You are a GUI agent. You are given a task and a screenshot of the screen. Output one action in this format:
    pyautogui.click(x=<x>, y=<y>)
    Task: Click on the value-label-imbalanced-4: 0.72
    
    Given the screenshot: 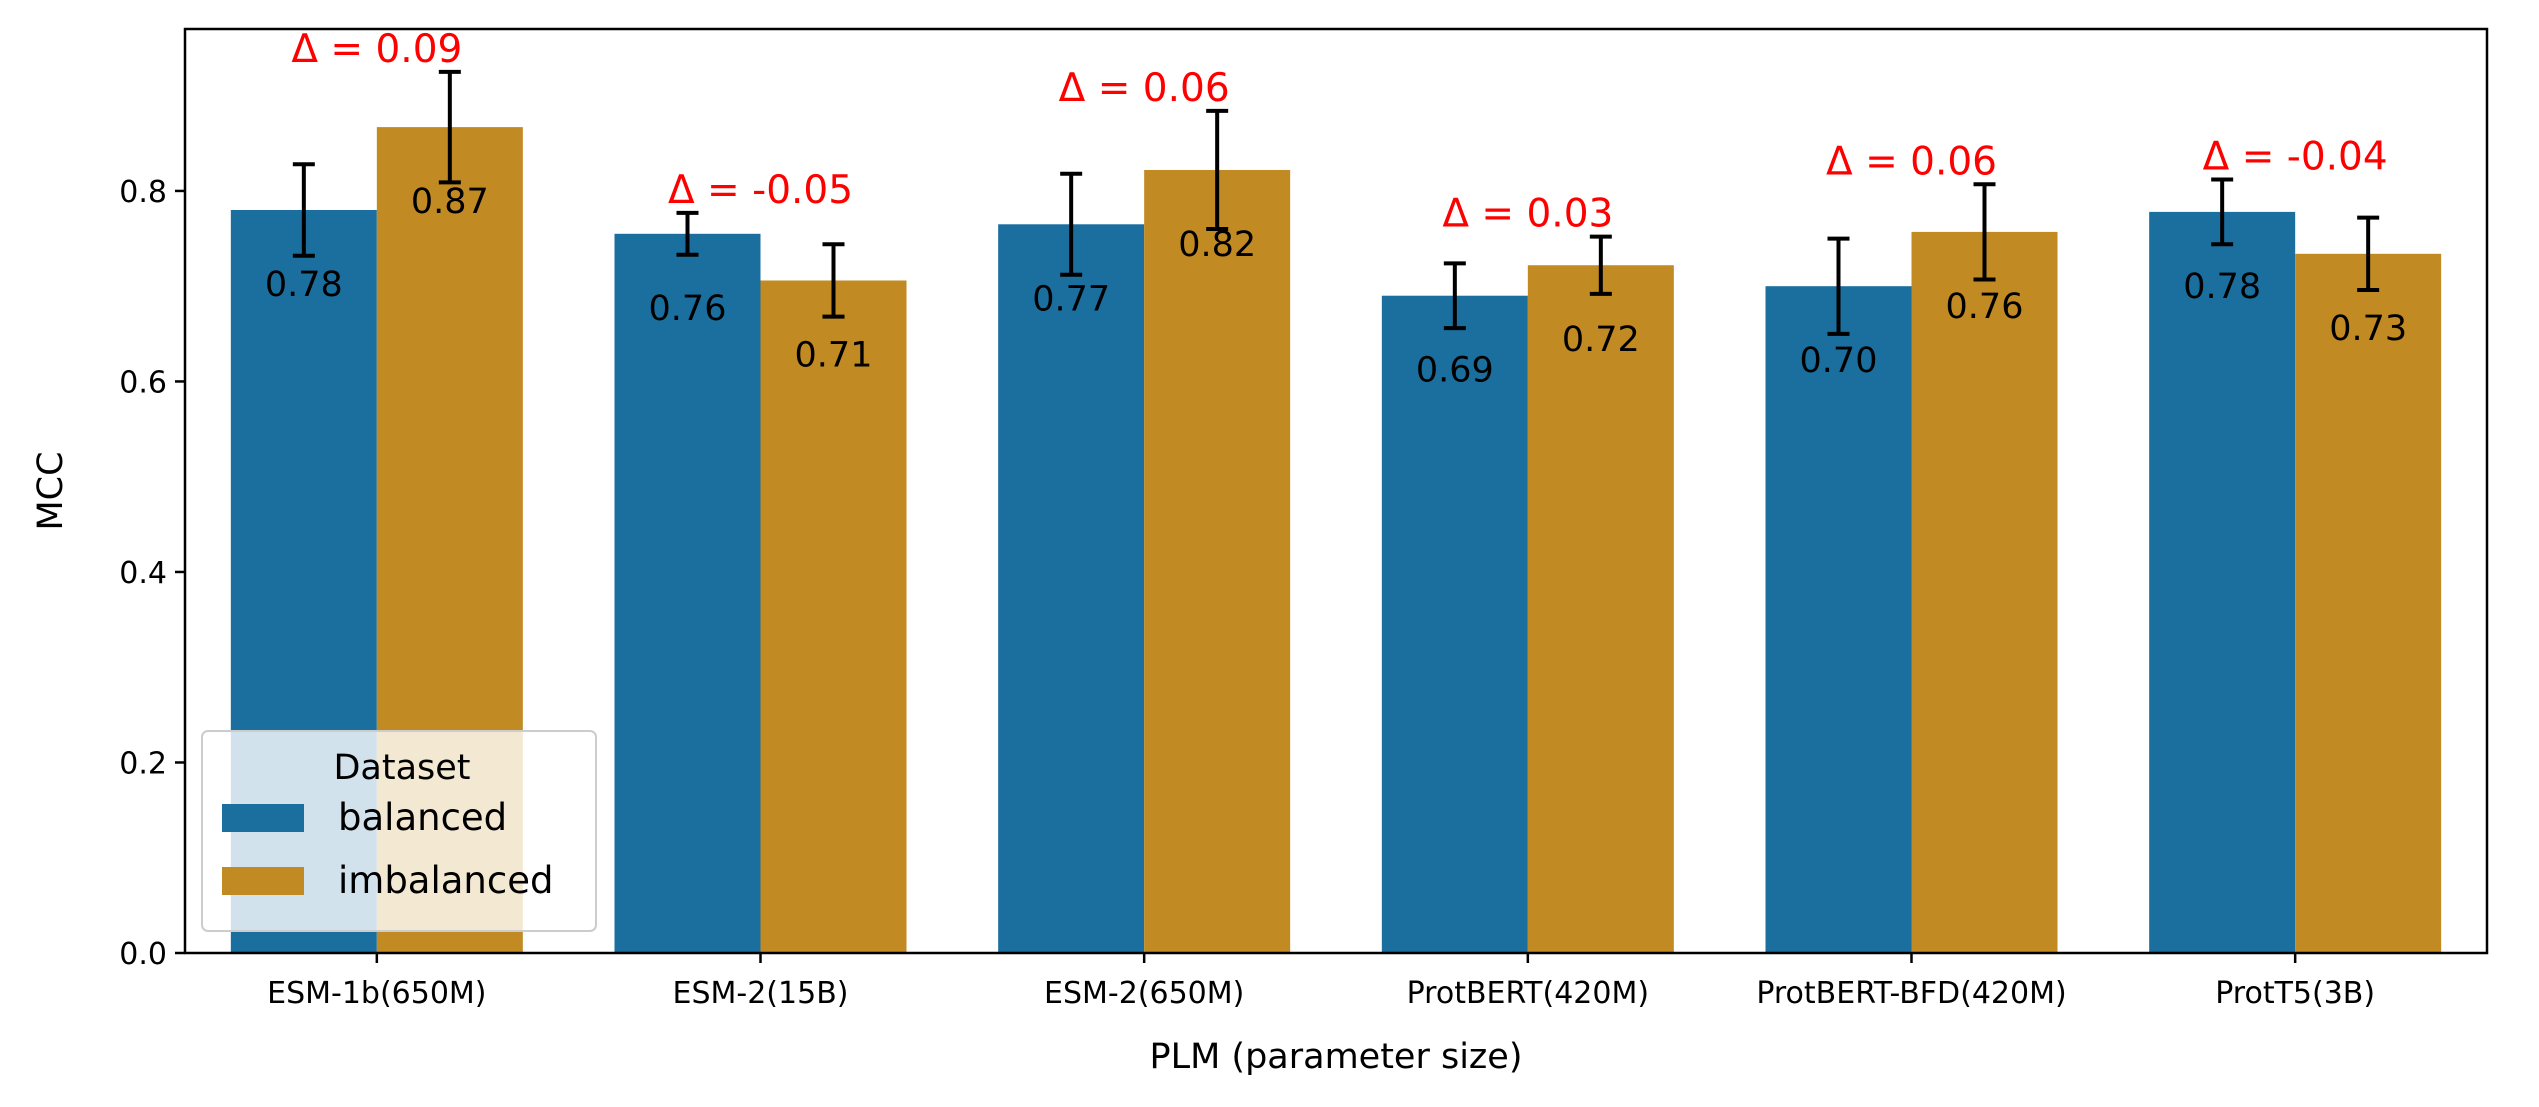 What is the action you would take?
    pyautogui.click(x=1601, y=340)
    